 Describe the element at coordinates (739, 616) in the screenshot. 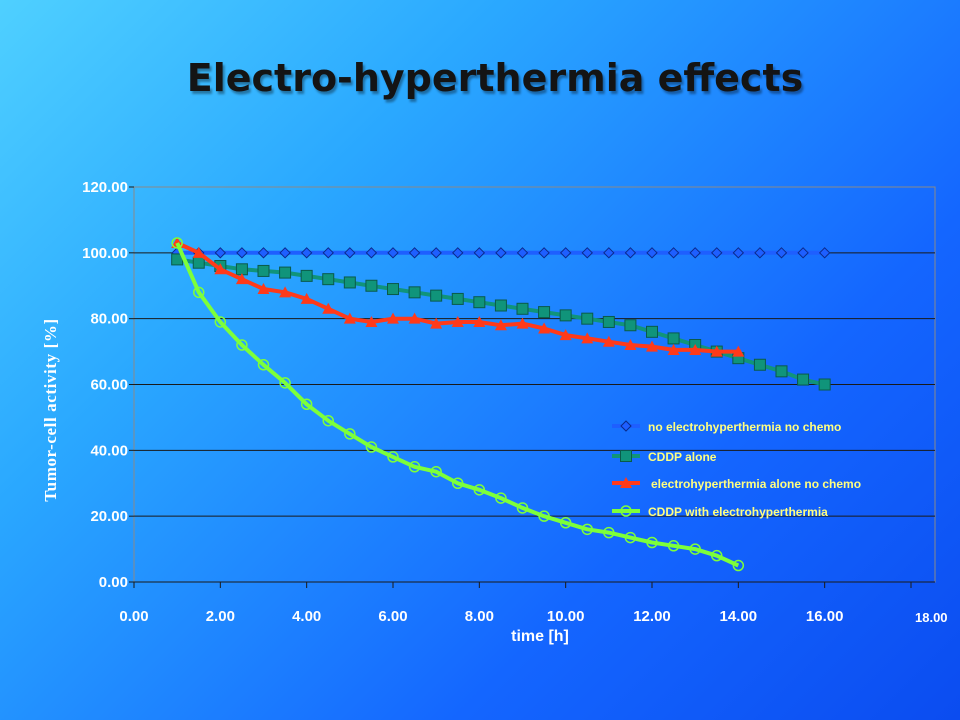

I see `x-tick-label: 14.00` at that location.